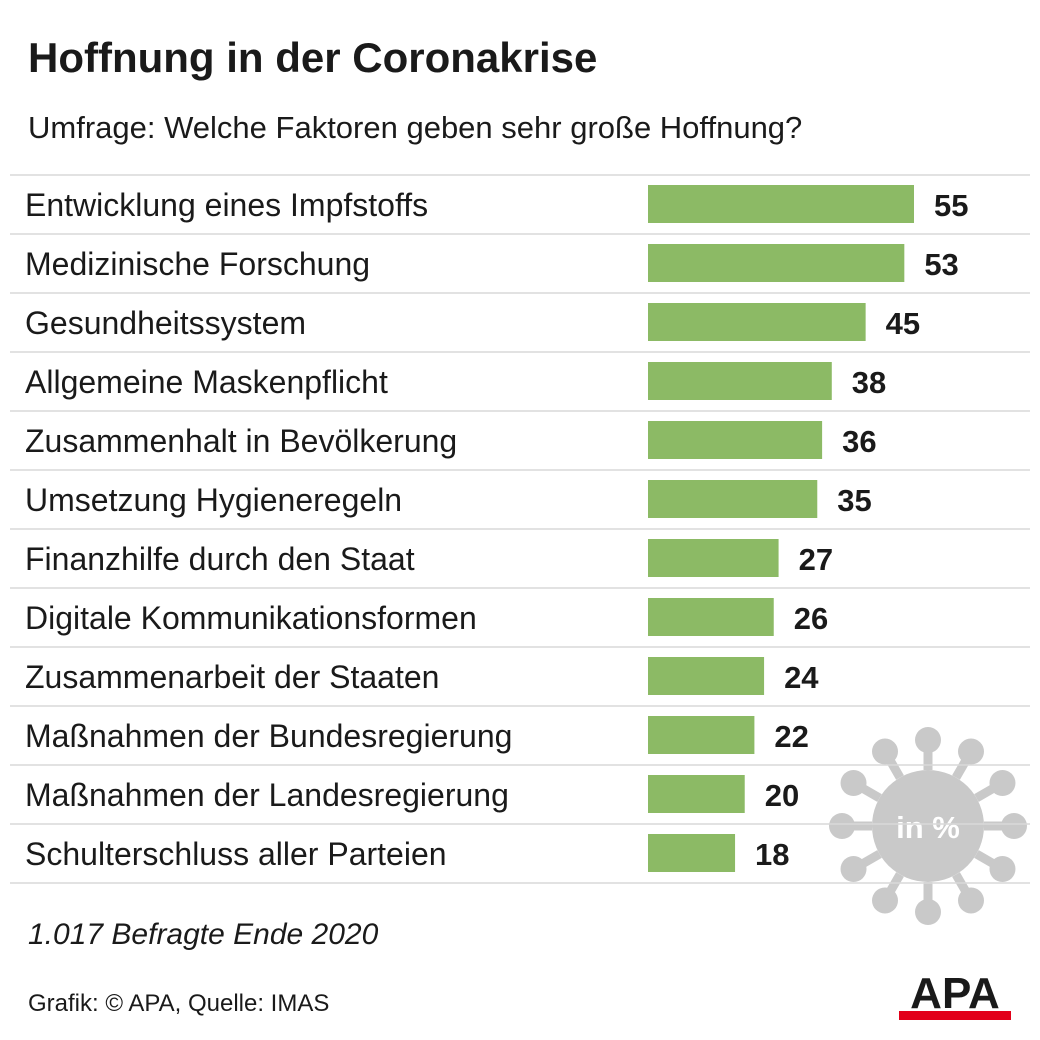 Image resolution: width=1040 pixels, height=1040 pixels. What do you see at coordinates (226, 205) in the screenshot?
I see `category-label: Entwicklung eines Impfstoffs` at bounding box center [226, 205].